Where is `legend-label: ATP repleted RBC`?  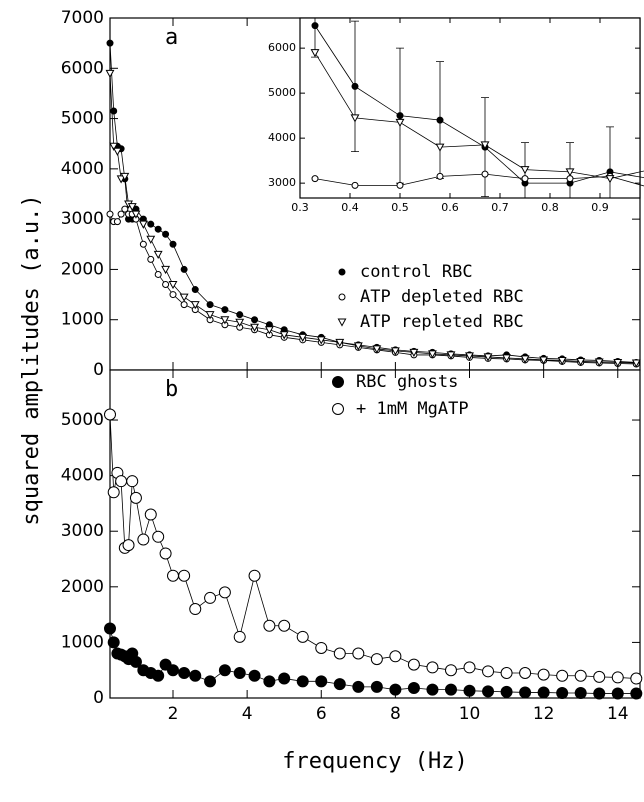
legend-label: ATP repleted RBC is located at coordinates (442, 322).